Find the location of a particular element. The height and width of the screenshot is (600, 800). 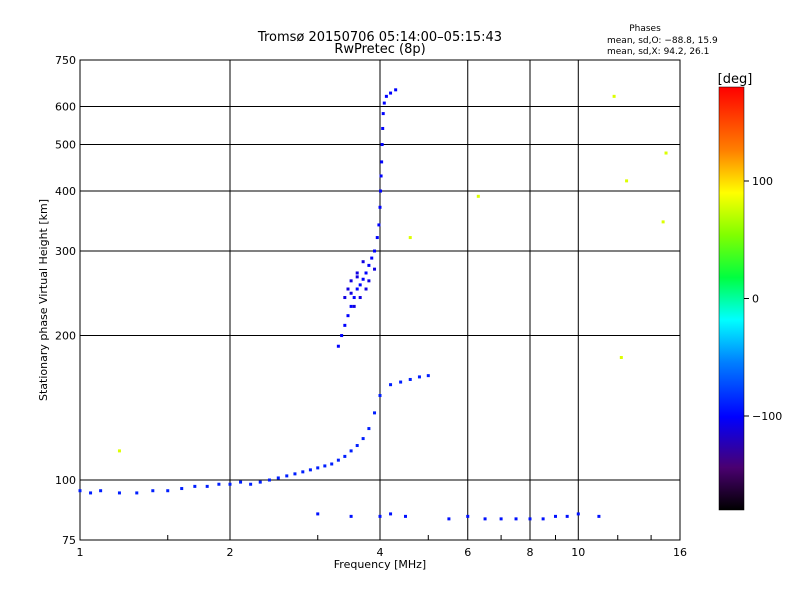

x-tick-label: 6 is located at coordinates (467, 552).